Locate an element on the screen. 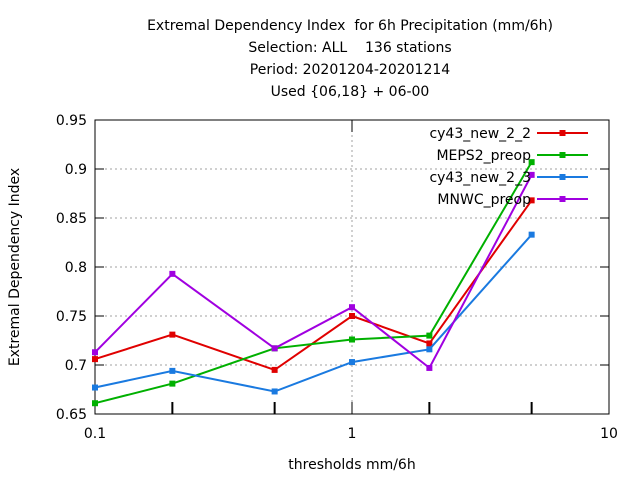 This screenshot has height=480, width=640. y-tick-label: 0.95 is located at coordinates (71, 121).